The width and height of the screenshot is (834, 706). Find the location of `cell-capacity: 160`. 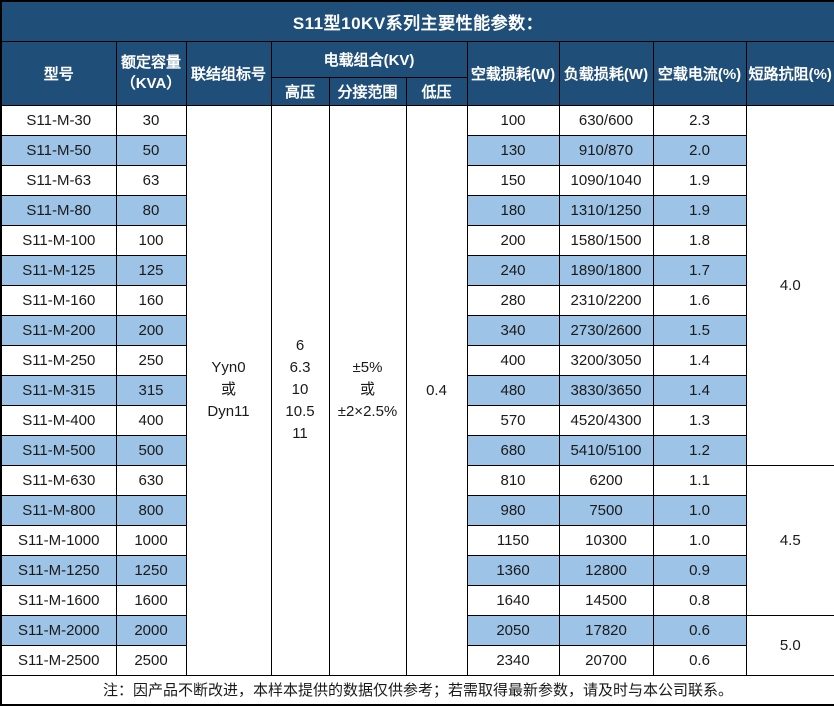

cell-capacity: 160 is located at coordinates (151, 300).